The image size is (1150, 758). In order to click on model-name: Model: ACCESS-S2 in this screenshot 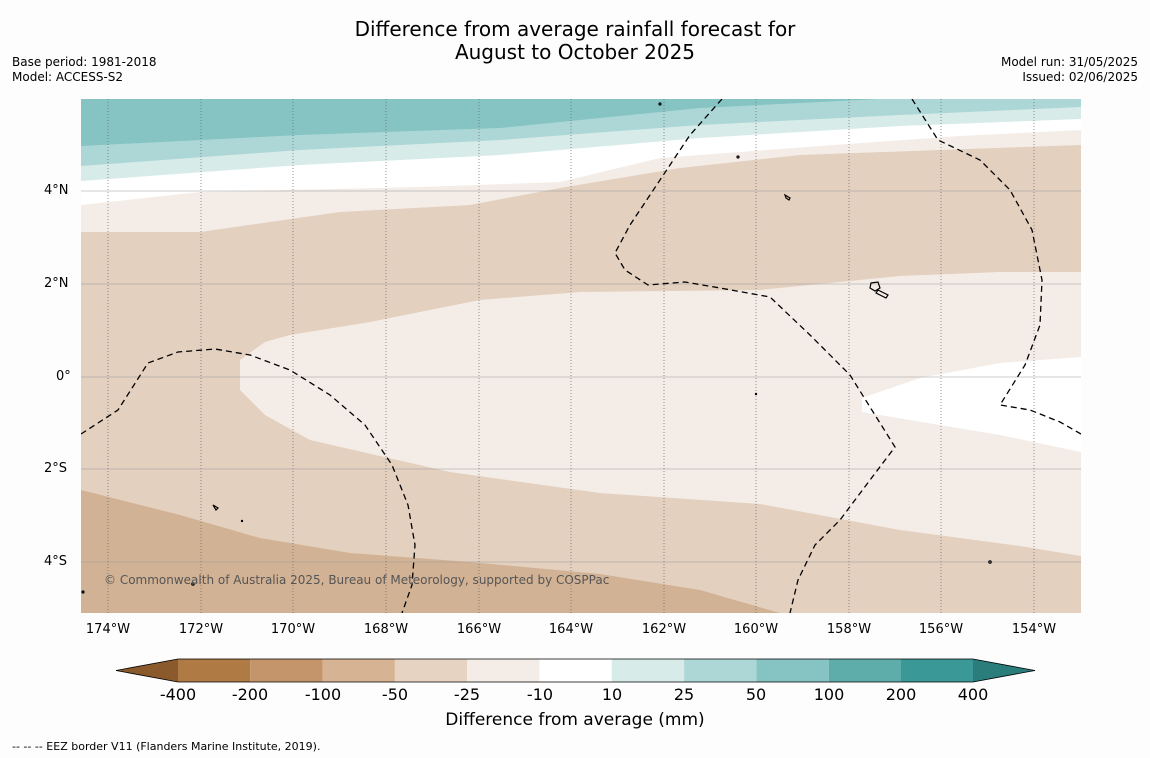, I will do `click(68, 77)`.